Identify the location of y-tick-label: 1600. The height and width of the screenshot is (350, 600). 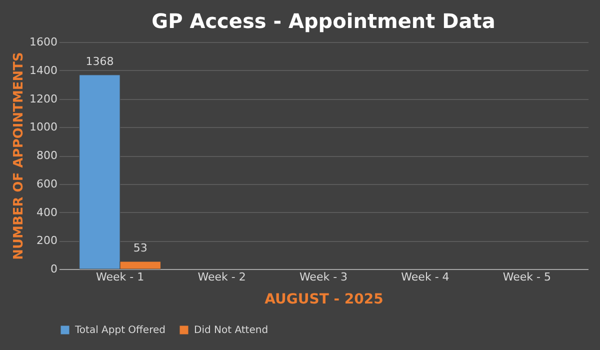
(44, 42).